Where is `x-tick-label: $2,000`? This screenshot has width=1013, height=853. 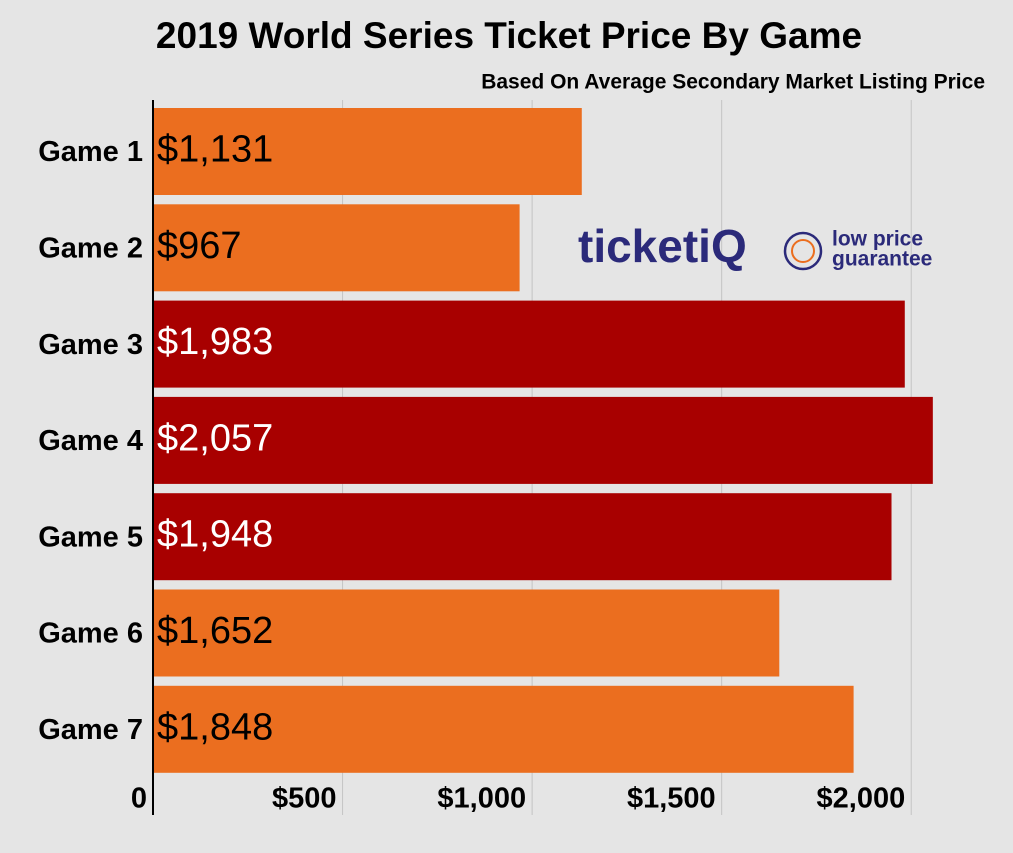 x-tick-label: $2,000 is located at coordinates (861, 799).